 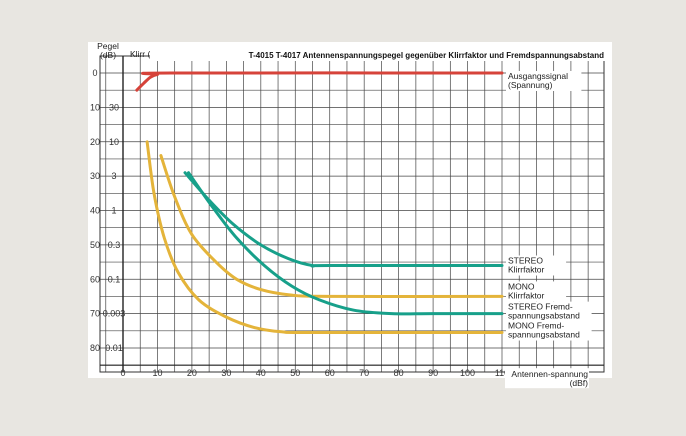 What do you see at coordinates (114, 142) in the screenshot?
I see `y-tick-label-klirr: 10` at bounding box center [114, 142].